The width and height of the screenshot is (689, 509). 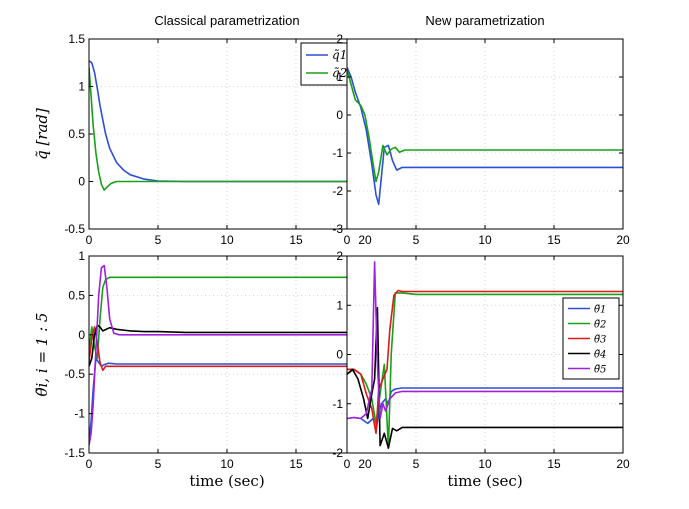 I want to click on series-line-blue, so click(x=485, y=136).